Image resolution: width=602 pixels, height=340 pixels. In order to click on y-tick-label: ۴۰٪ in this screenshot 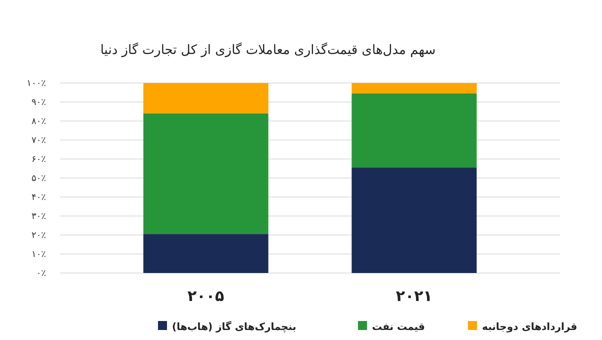, I will do `click(38, 198)`.